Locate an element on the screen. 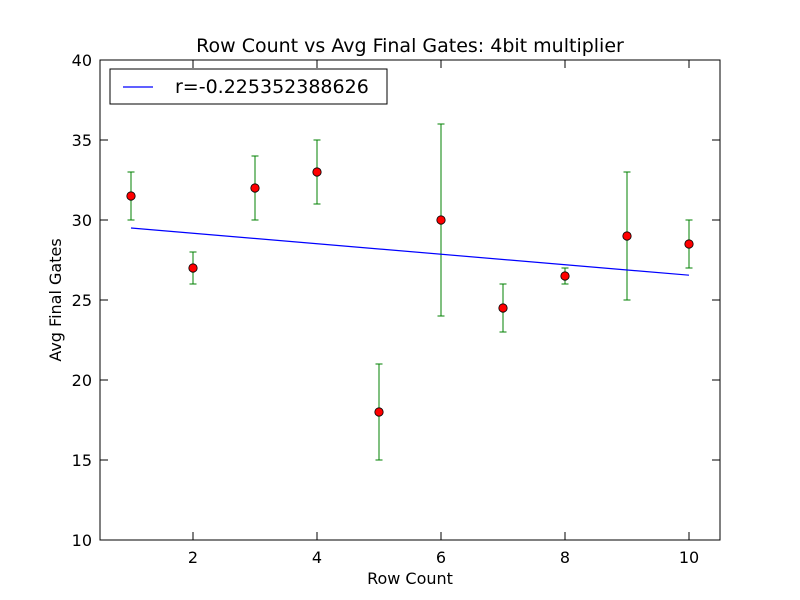 This screenshot has height=600, width=800. legend-box is located at coordinates (248, 86).